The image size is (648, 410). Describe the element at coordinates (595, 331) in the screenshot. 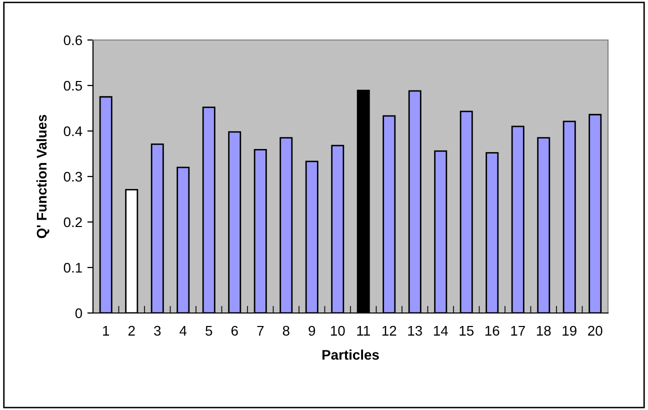

I see `x-tick-label: 20` at that location.